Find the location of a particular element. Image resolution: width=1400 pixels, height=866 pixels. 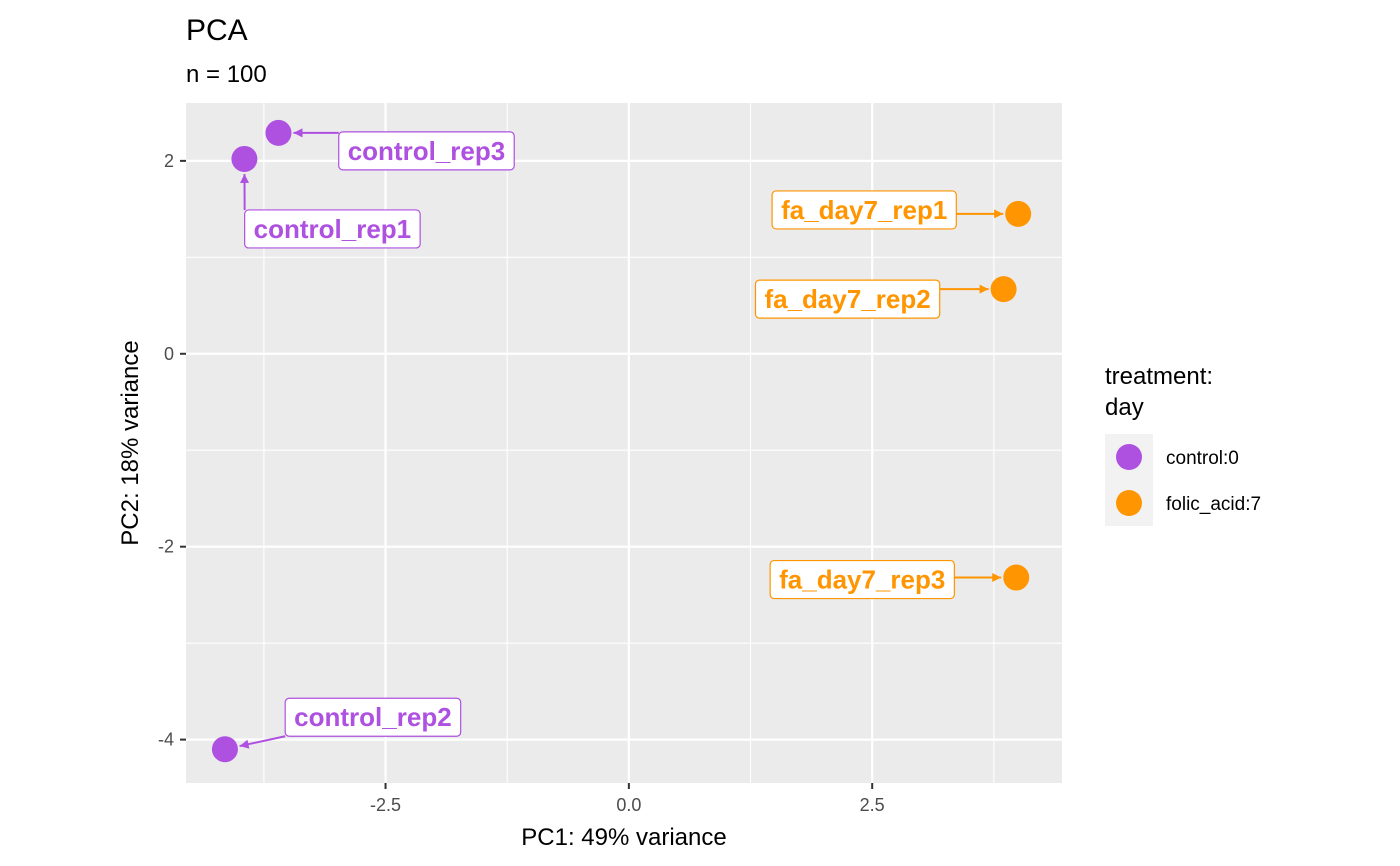

y-axis-title: PC2: 18% variance is located at coordinates (130, 442).